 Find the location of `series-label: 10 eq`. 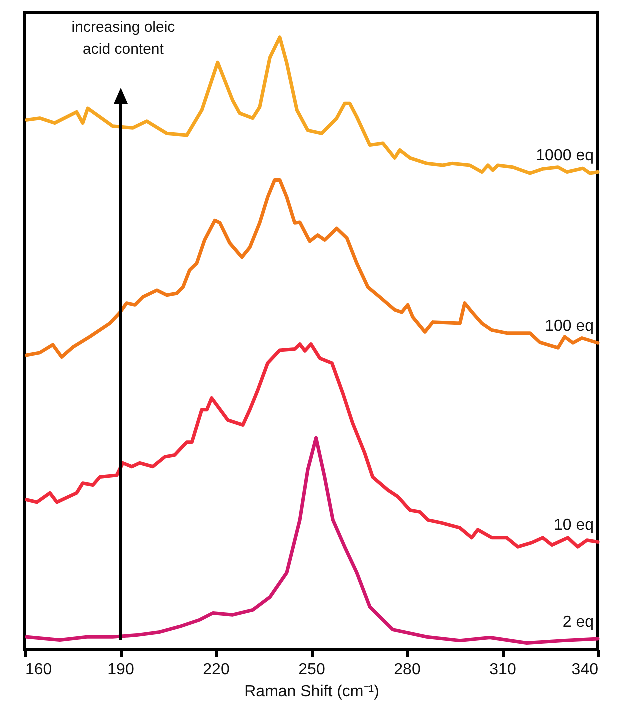

series-label: 10 eq is located at coordinates (574, 525).